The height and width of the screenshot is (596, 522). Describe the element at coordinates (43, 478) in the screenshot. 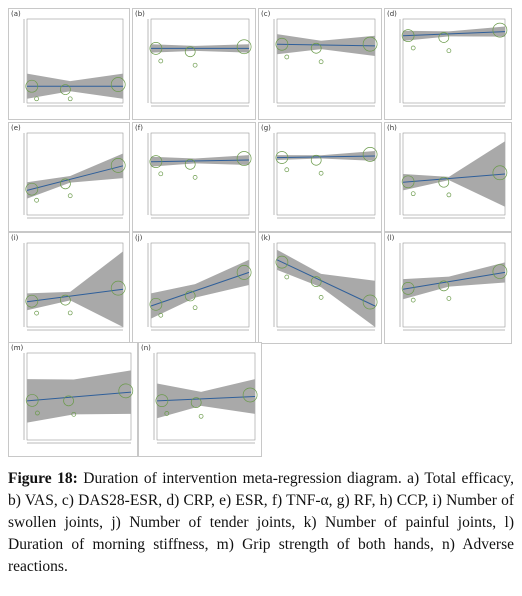

I see `caption-label: Figure 18:` at that location.